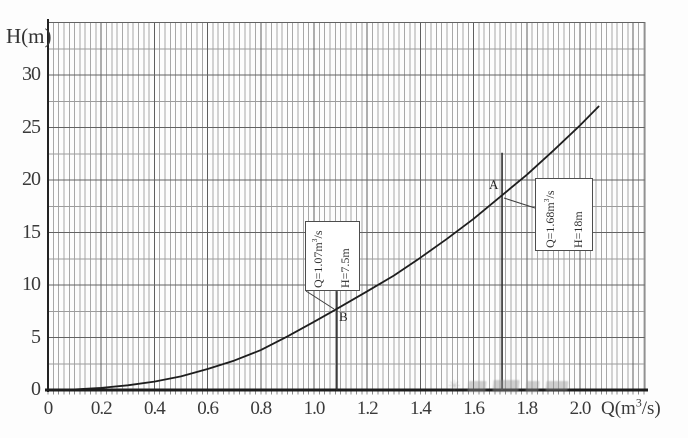 The height and width of the screenshot is (438, 688). I want to click on annotation-b-q-text: Q=1.07m3/s, so click(317, 259).